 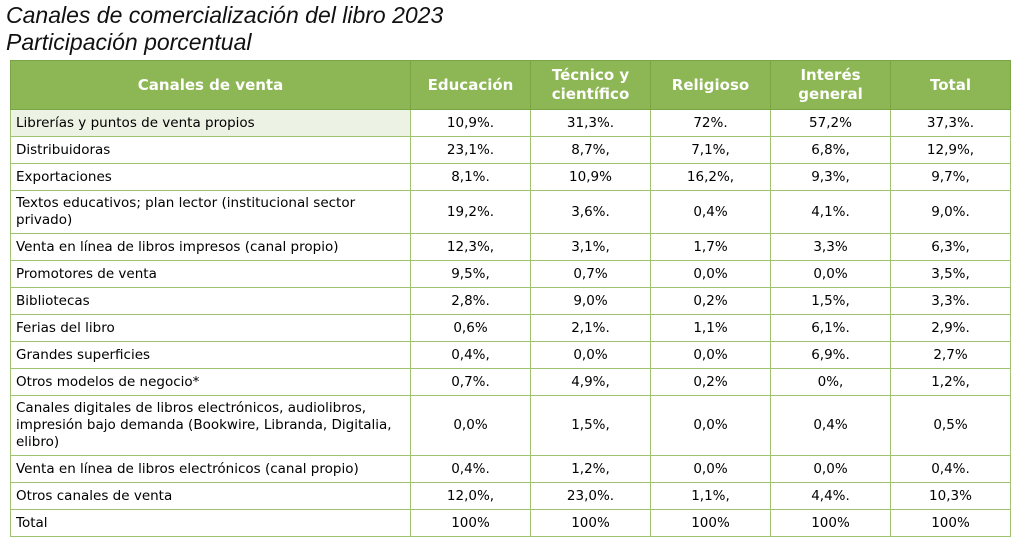 I want to click on cell-interes-general: 1,5%,, so click(x=830, y=301).